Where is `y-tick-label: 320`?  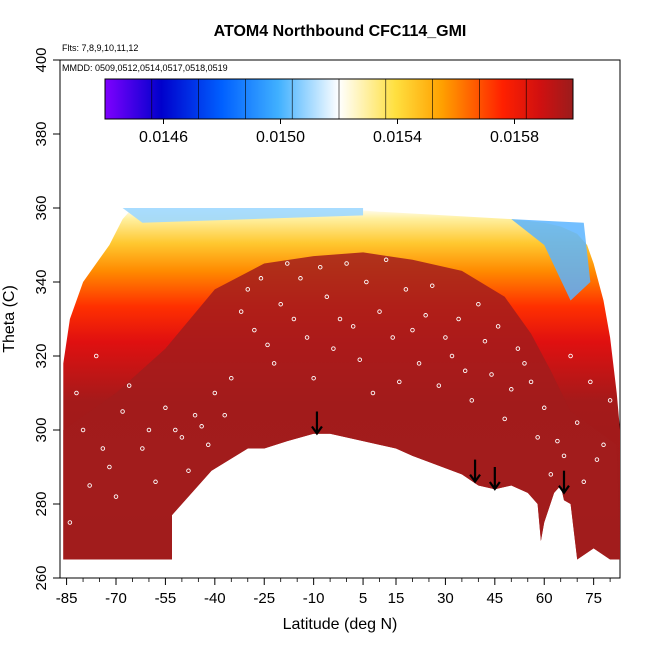
y-tick-label: 320 is located at coordinates (41, 355).